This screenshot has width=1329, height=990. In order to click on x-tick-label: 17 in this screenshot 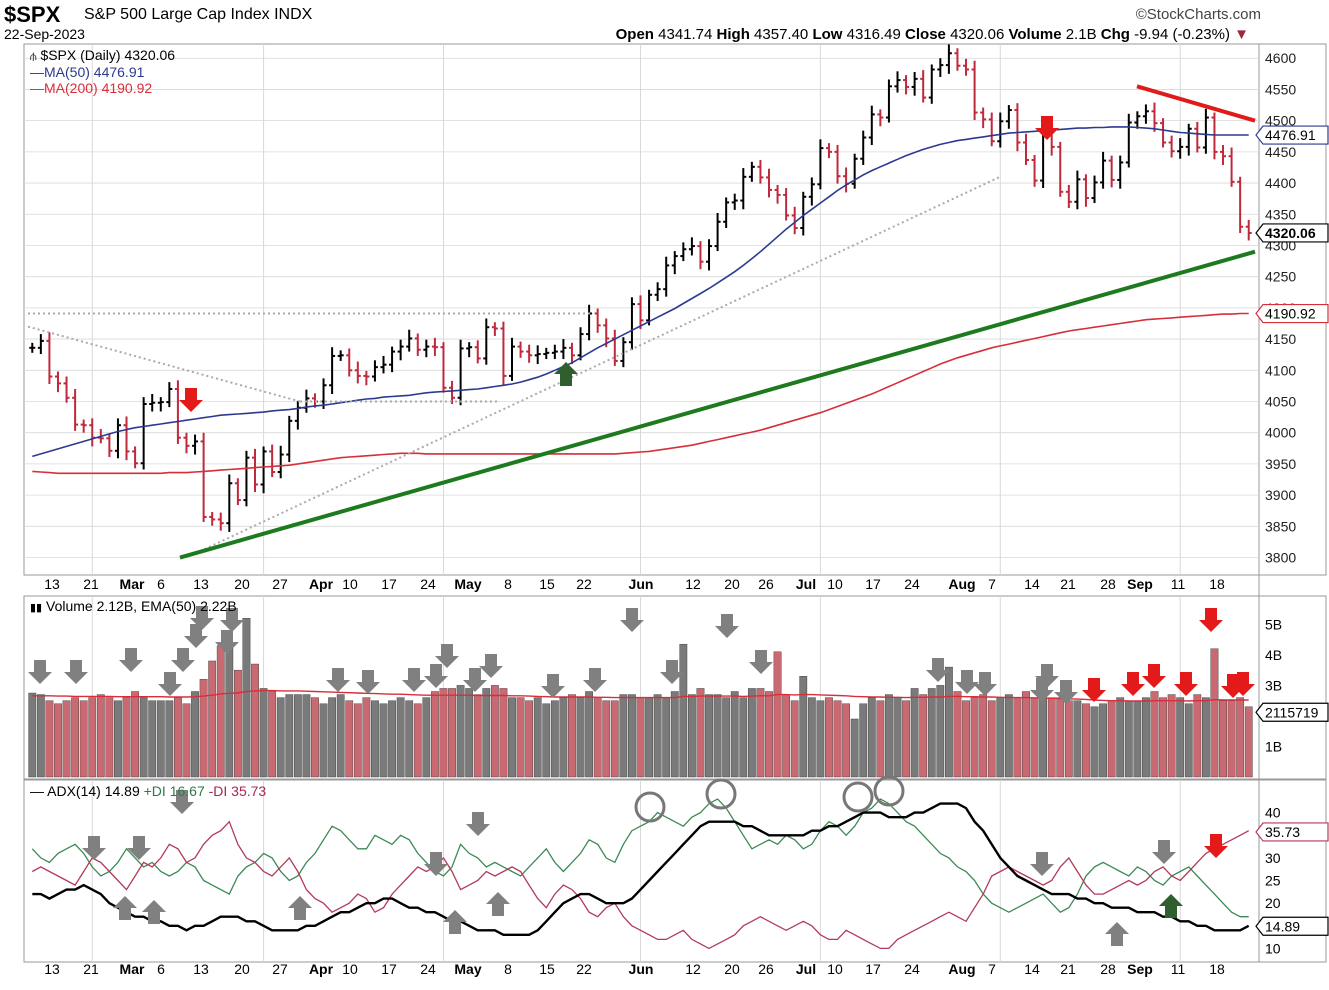, I will do `click(389, 584)`.